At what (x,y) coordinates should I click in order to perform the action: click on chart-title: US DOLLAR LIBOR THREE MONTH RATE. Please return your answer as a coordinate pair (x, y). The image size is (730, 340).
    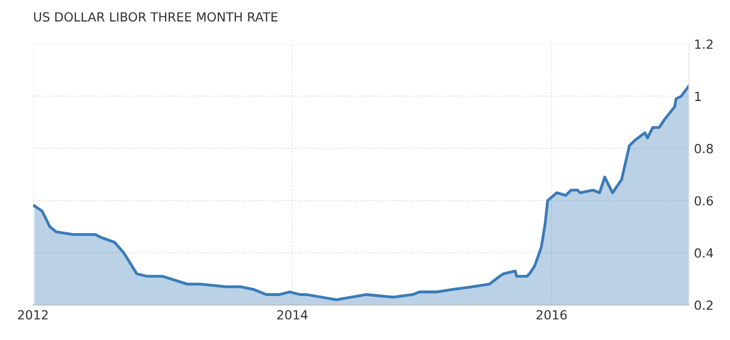
    Looking at the image, I should click on (156, 17).